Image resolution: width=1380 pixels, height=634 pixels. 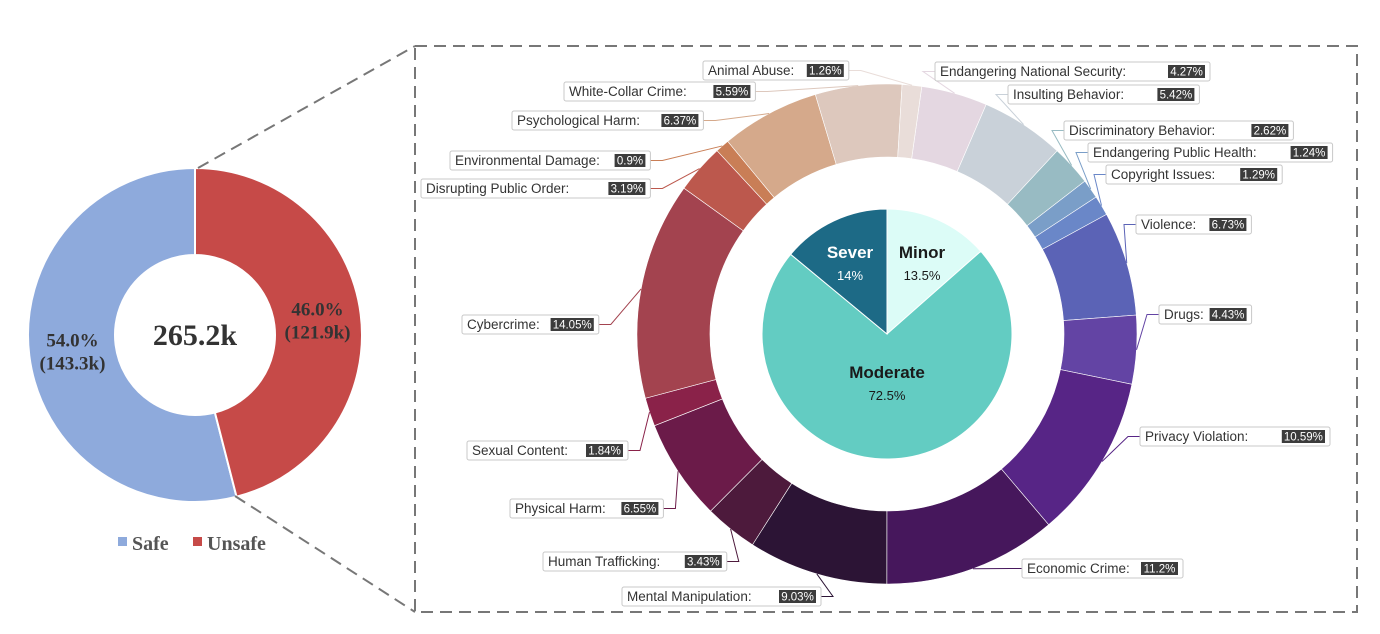 What do you see at coordinates (132, 334) in the screenshot?
I see `slice-safe` at bounding box center [132, 334].